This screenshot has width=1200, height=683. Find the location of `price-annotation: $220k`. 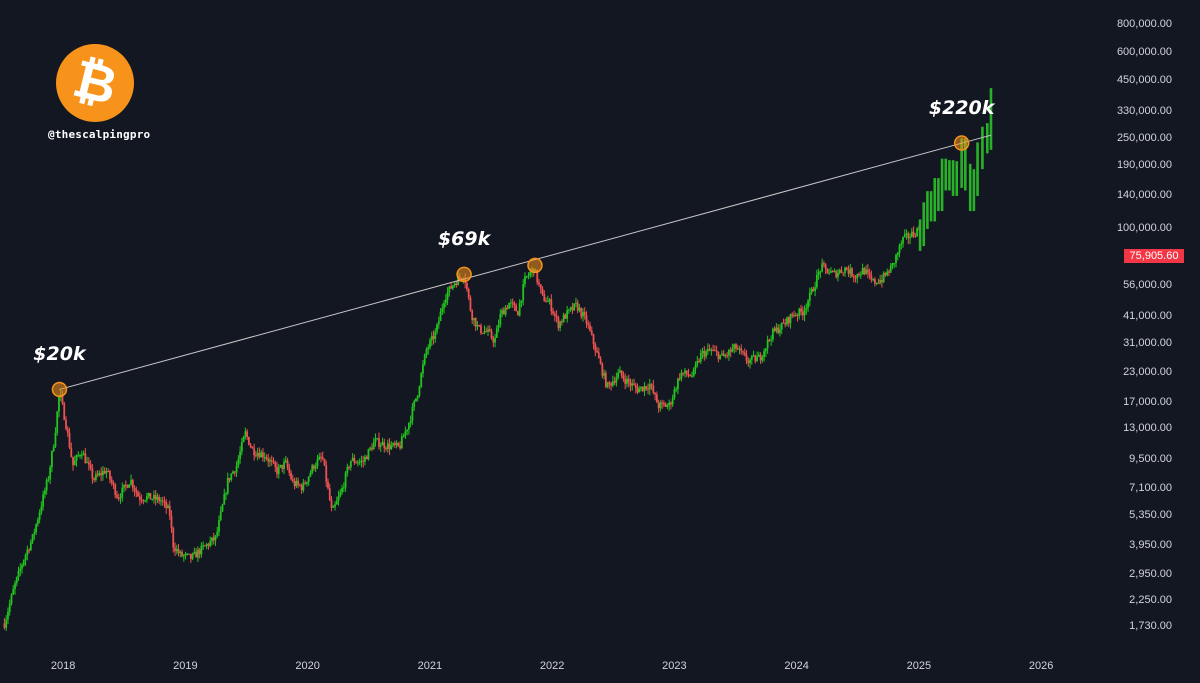

price-annotation: $220k is located at coordinates (961, 108).